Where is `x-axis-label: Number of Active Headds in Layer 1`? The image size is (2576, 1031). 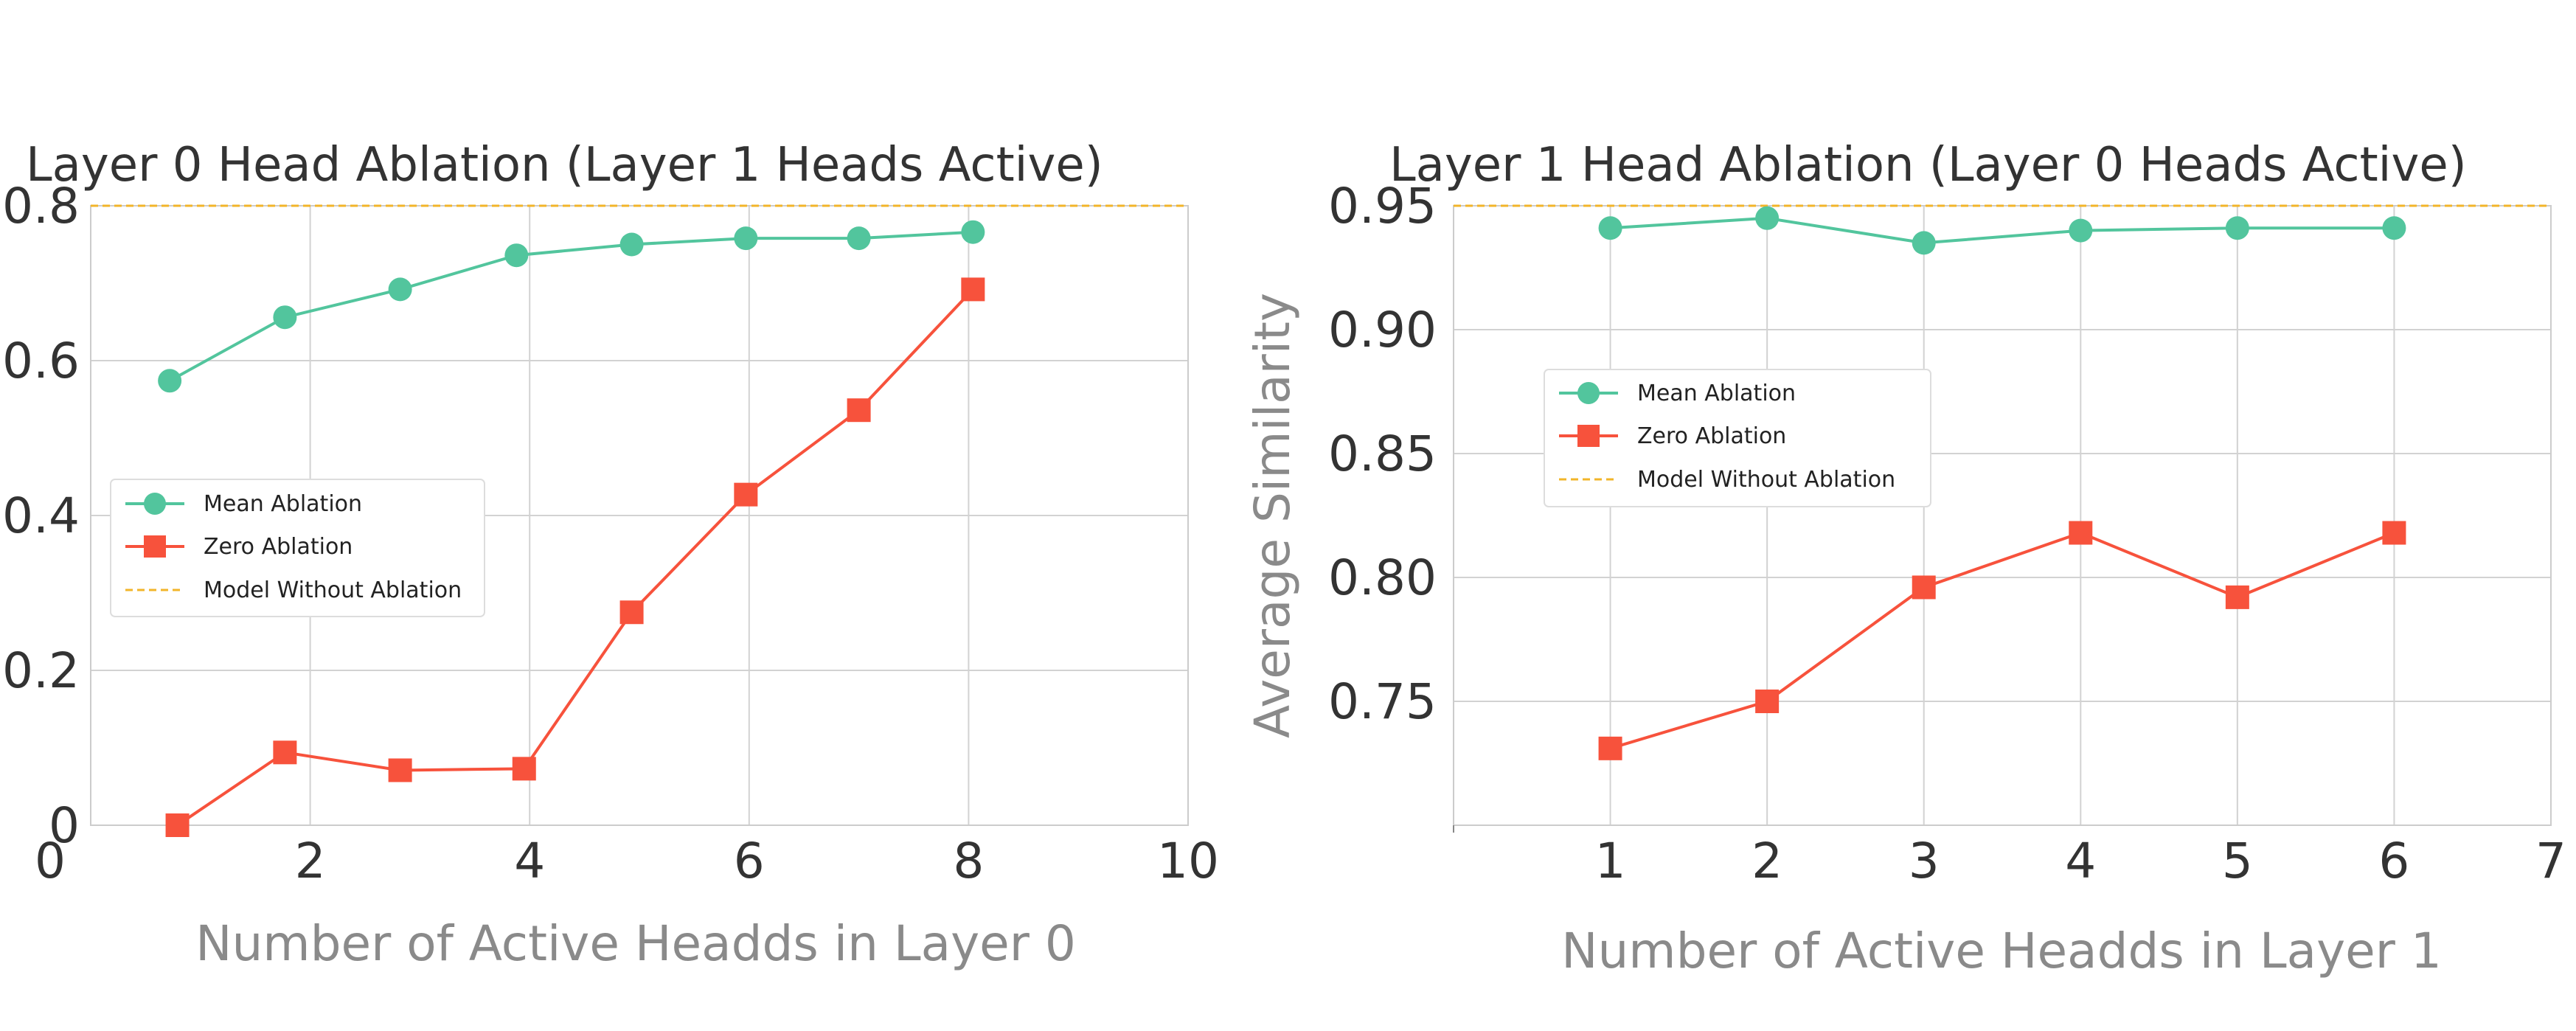 x-axis-label: Number of Active Headds in Layer 1 is located at coordinates (2001, 951).